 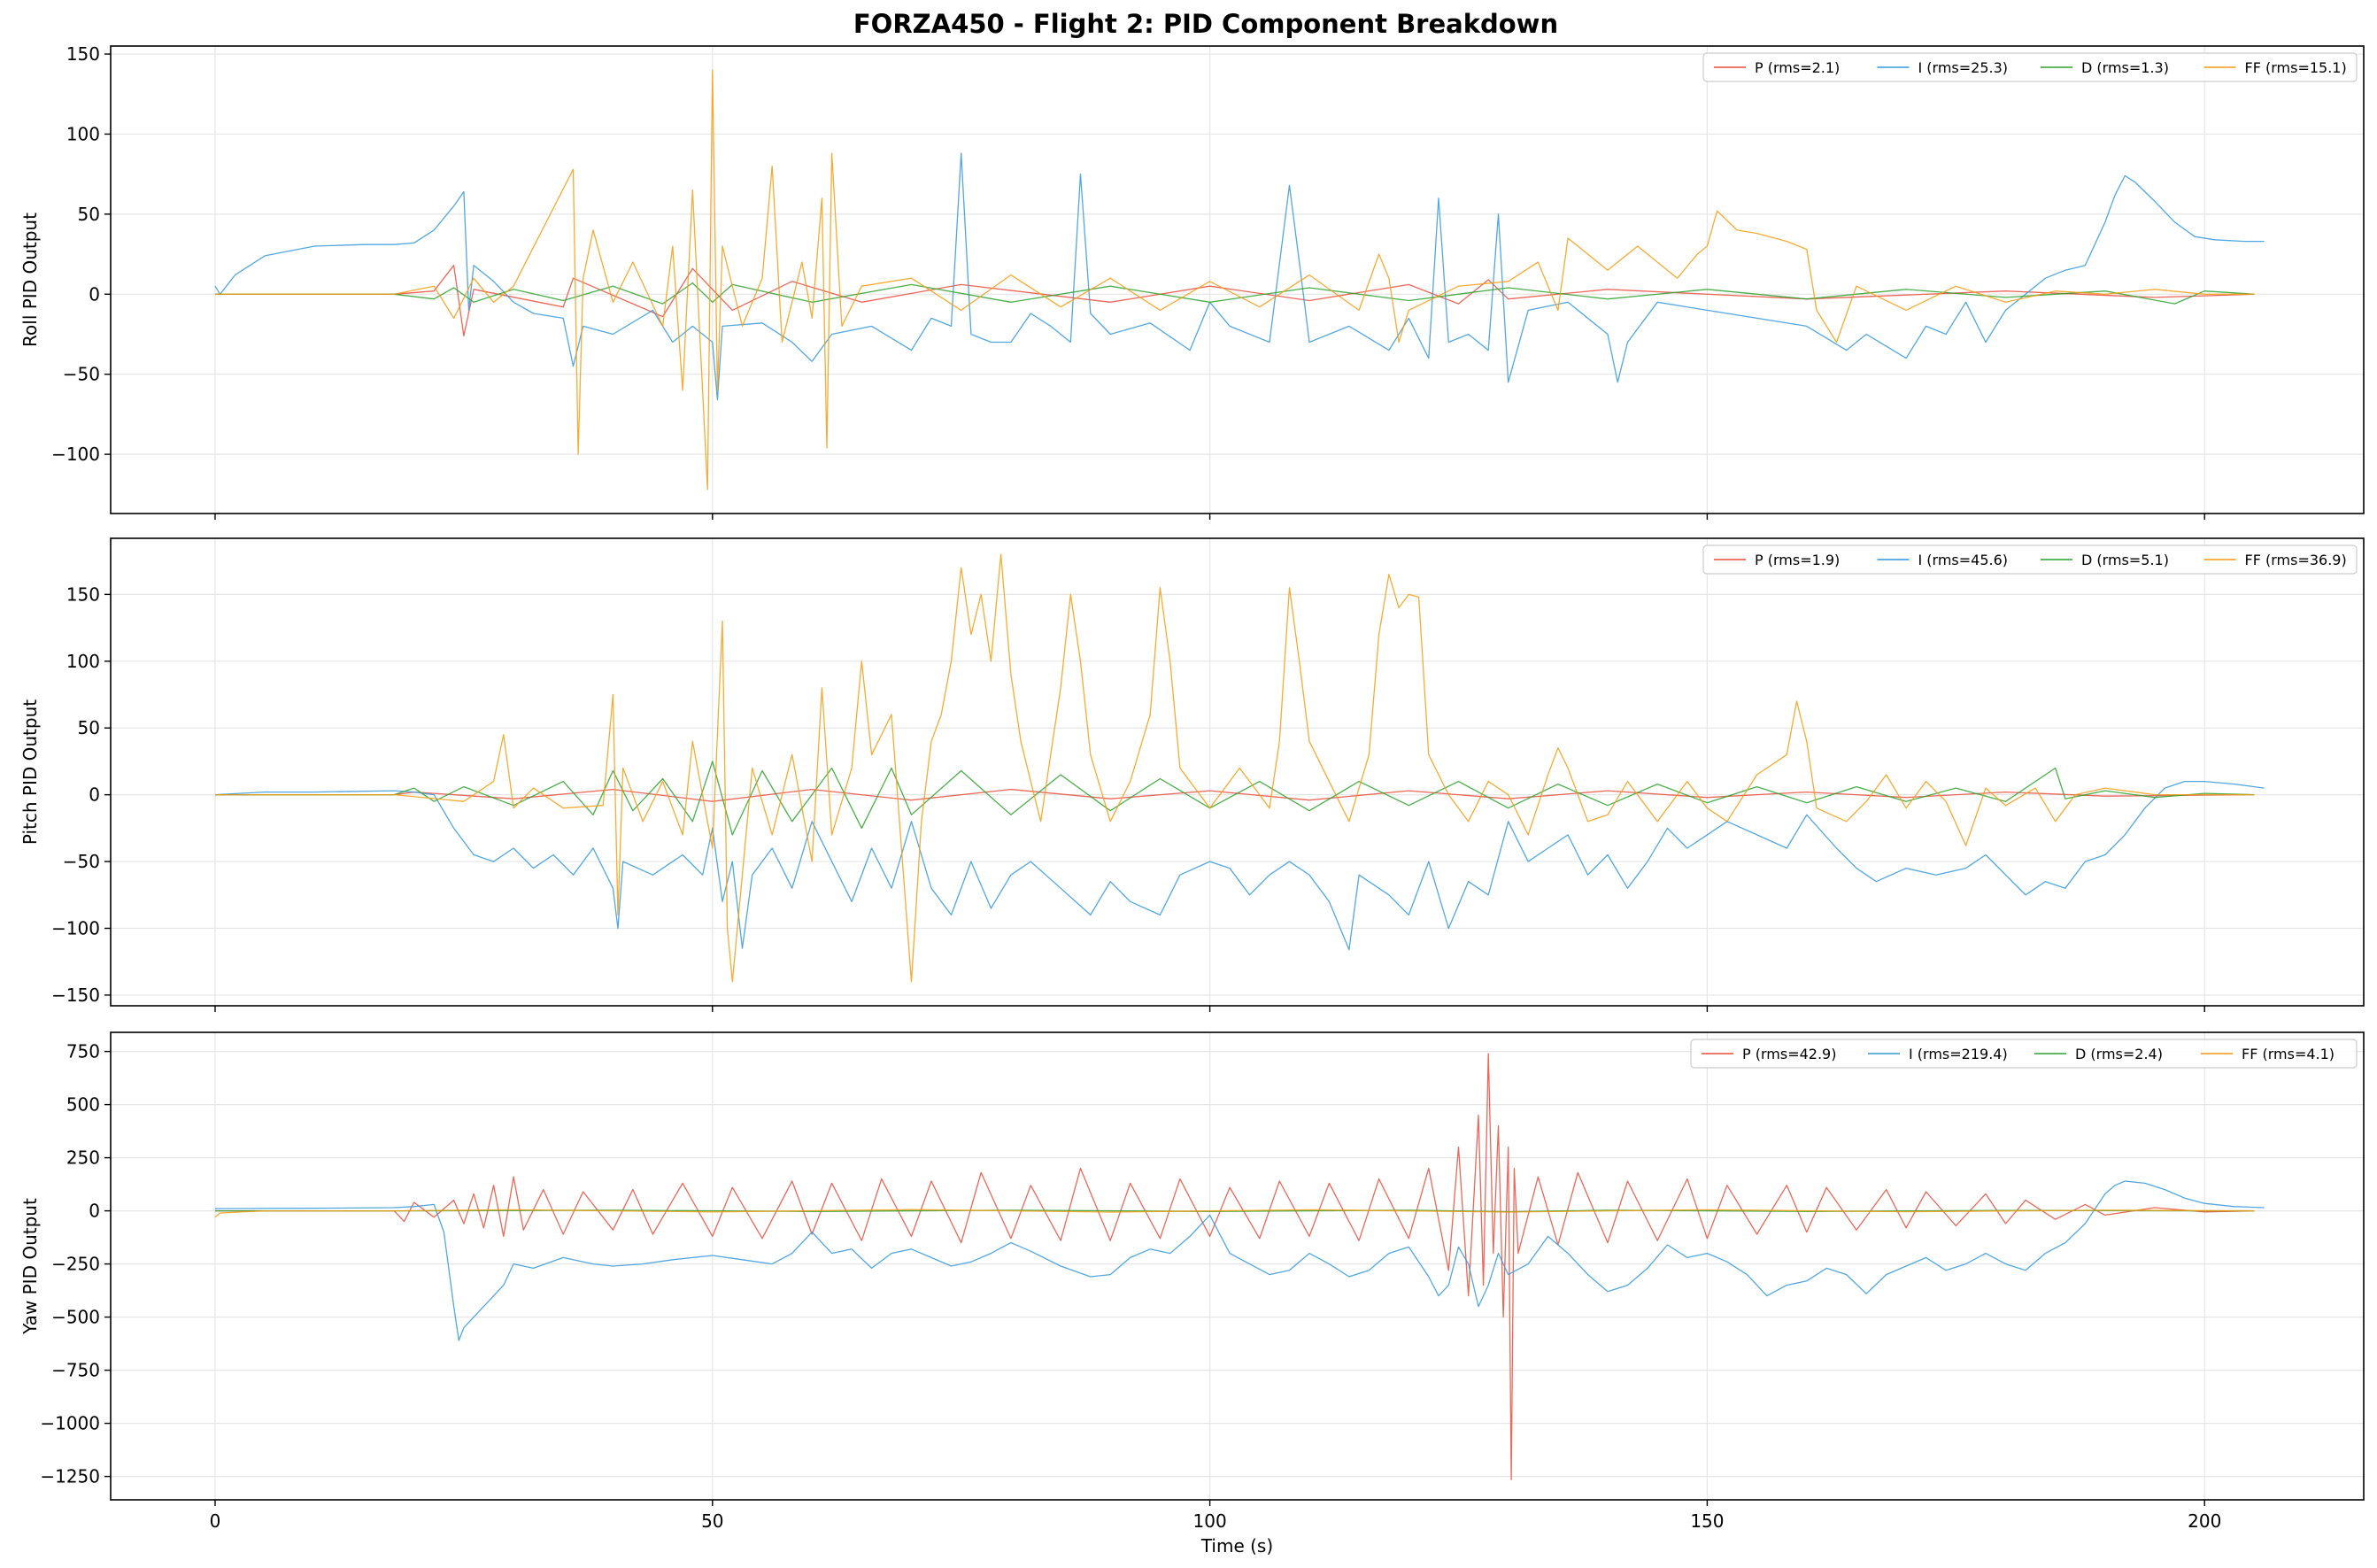 What do you see at coordinates (1707, 1521) in the screenshot?
I see `x-tick-label: 150` at bounding box center [1707, 1521].